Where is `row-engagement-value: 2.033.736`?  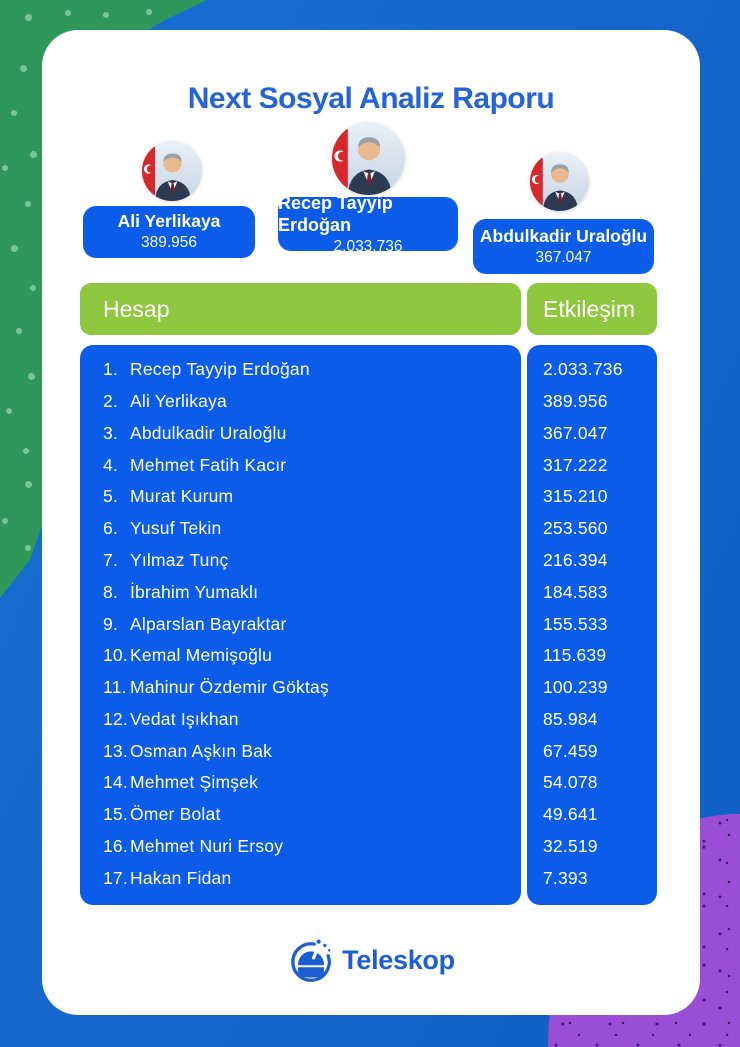
row-engagement-value: 2.033.736 is located at coordinates (583, 369).